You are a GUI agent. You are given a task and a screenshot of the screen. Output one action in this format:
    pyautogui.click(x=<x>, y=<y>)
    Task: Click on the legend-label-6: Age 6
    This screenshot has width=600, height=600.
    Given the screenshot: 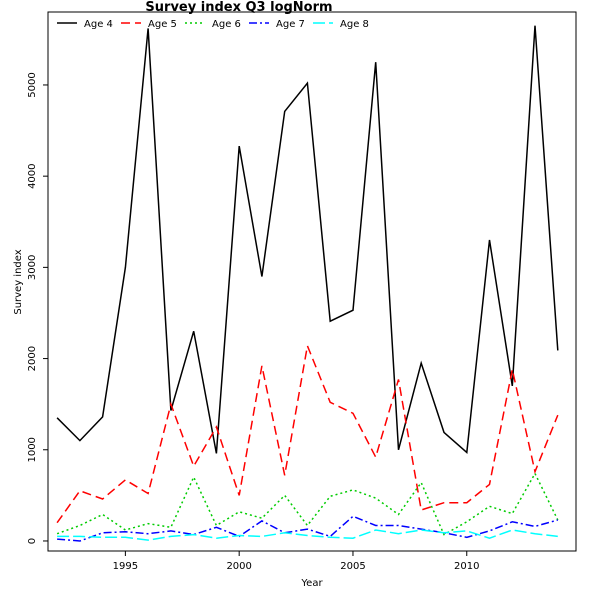 What is the action you would take?
    pyautogui.click(x=226, y=24)
    